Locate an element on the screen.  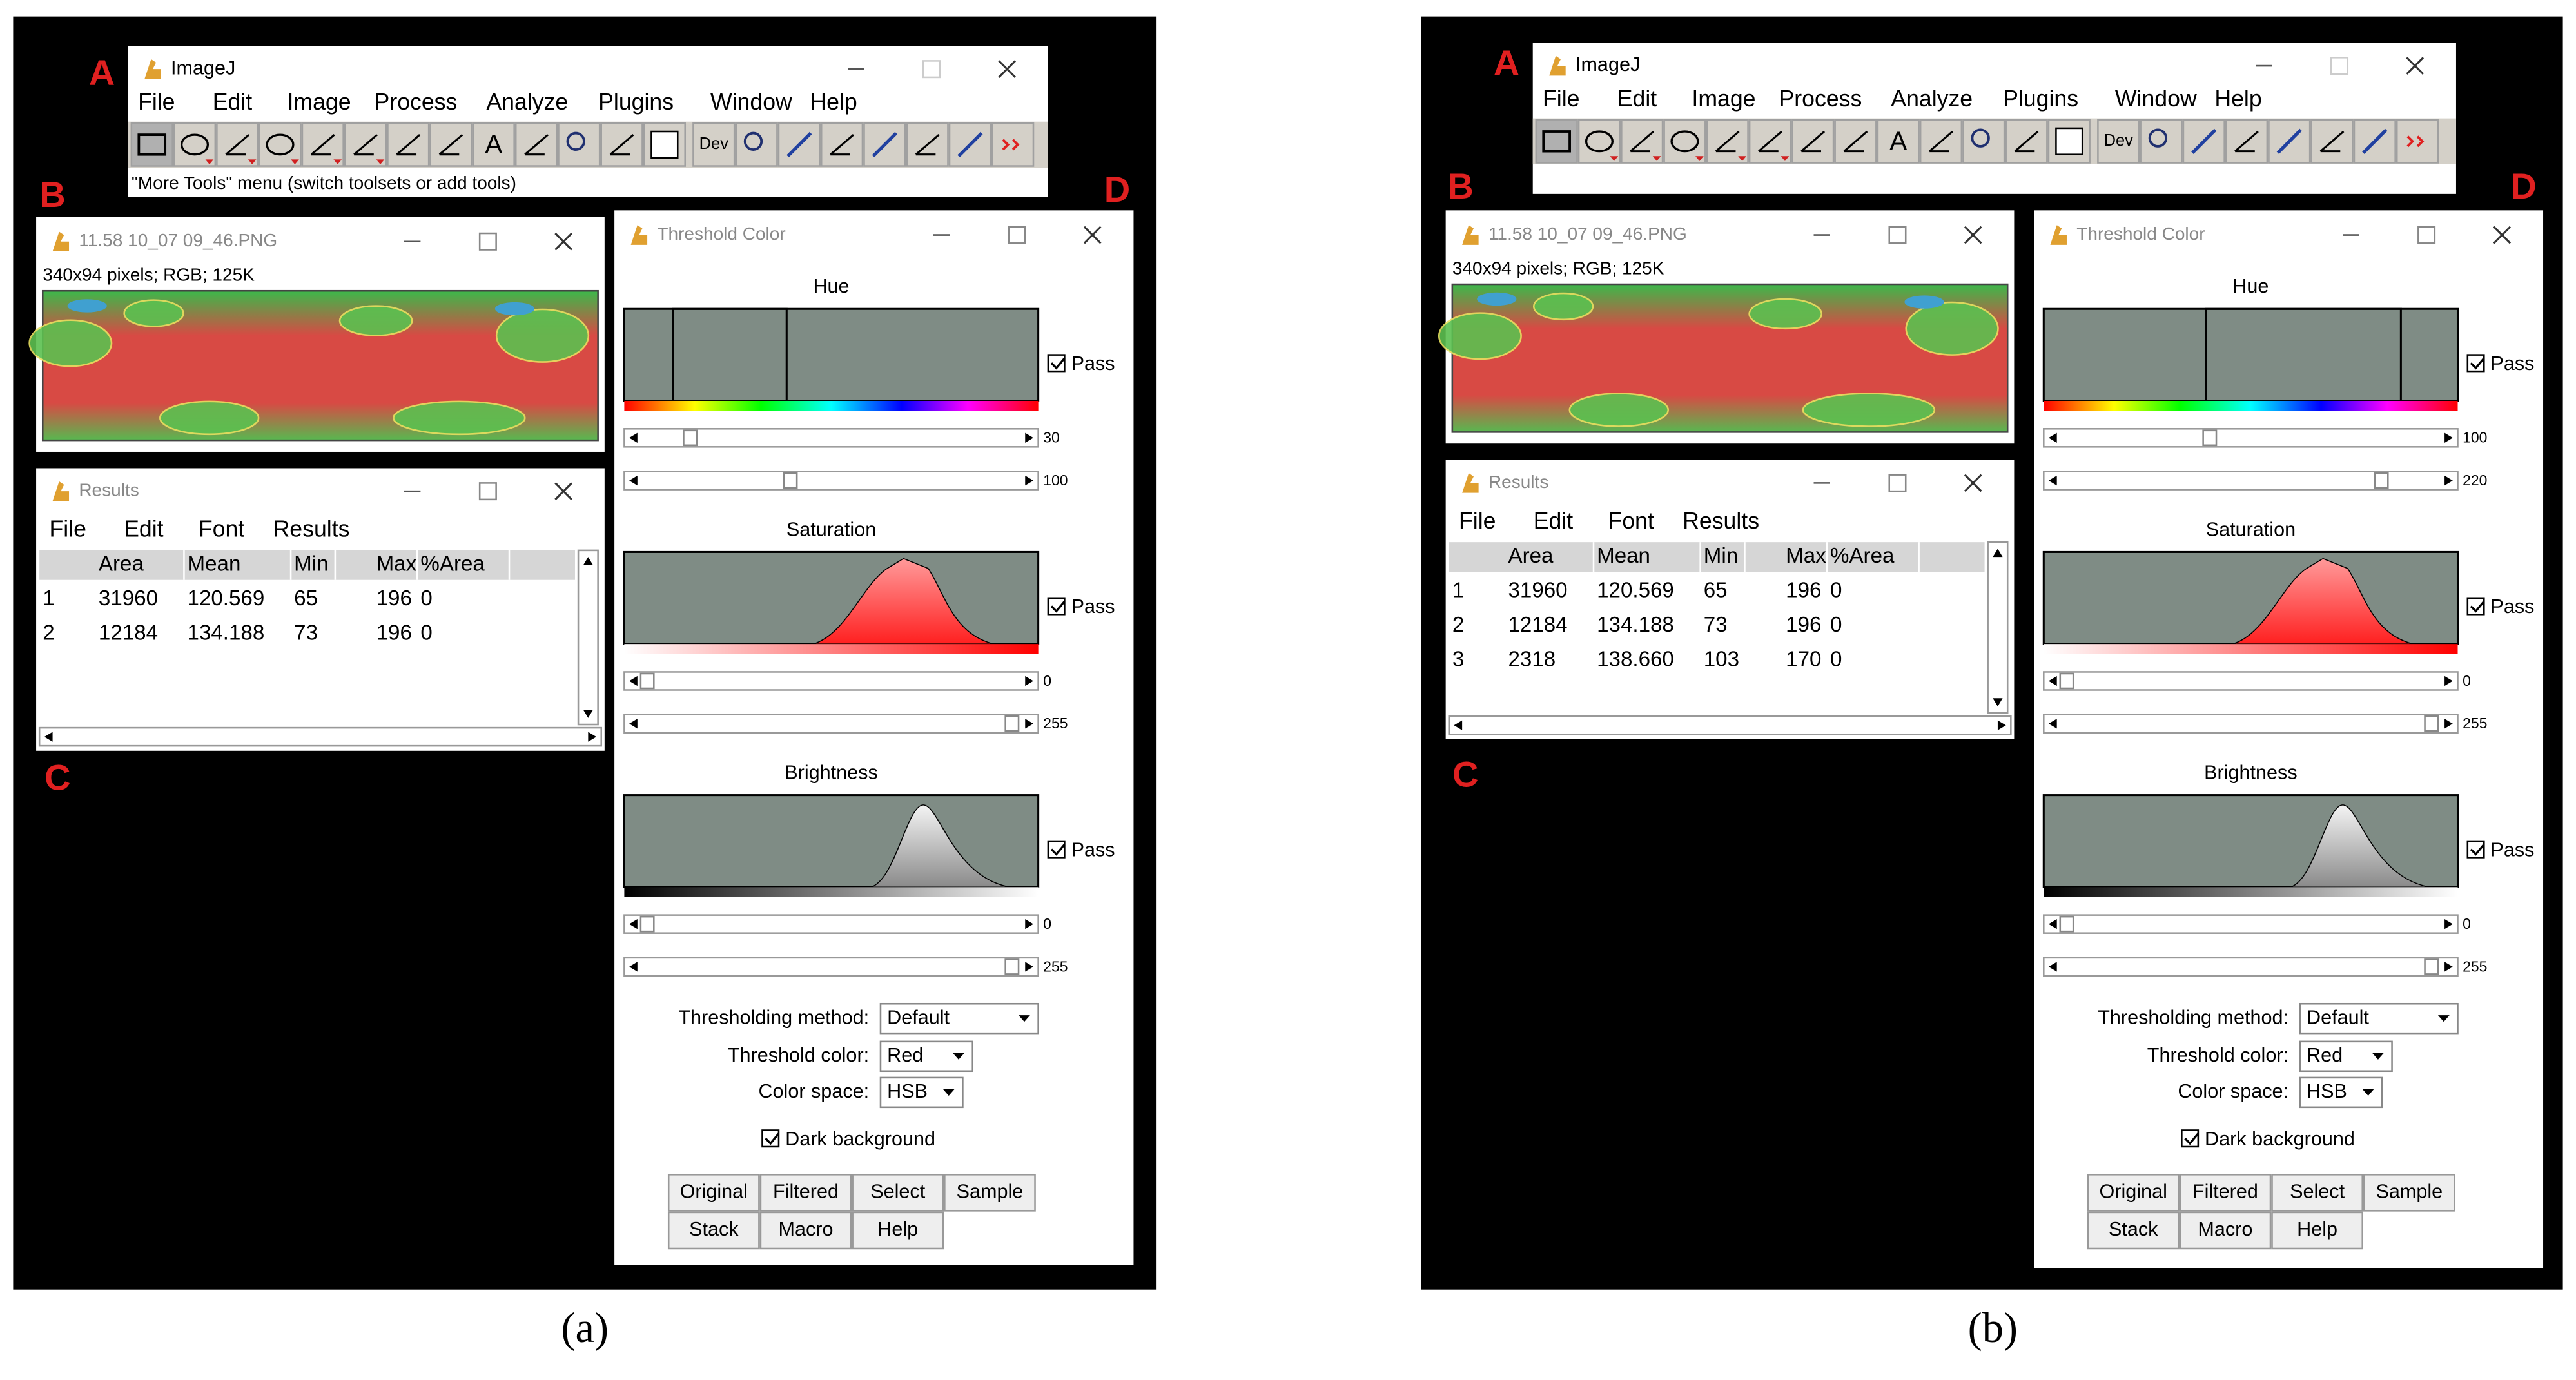
panel-marker: D is located at coordinates (1117, 189).